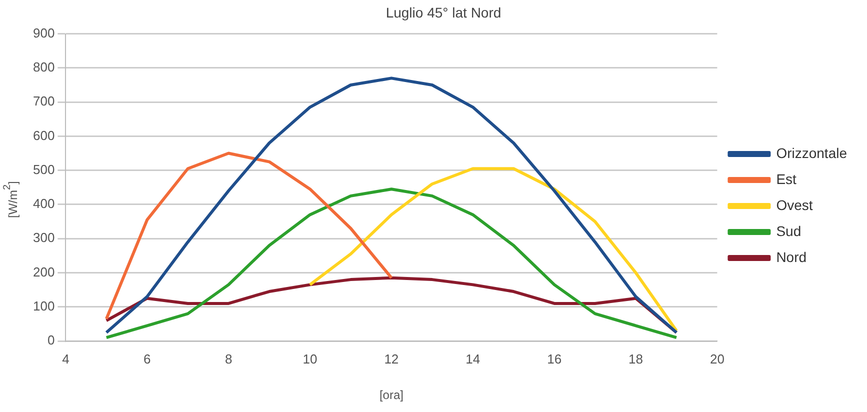 The height and width of the screenshot is (412, 867). Describe the element at coordinates (791, 256) in the screenshot. I see `legend-label: Nord` at that location.